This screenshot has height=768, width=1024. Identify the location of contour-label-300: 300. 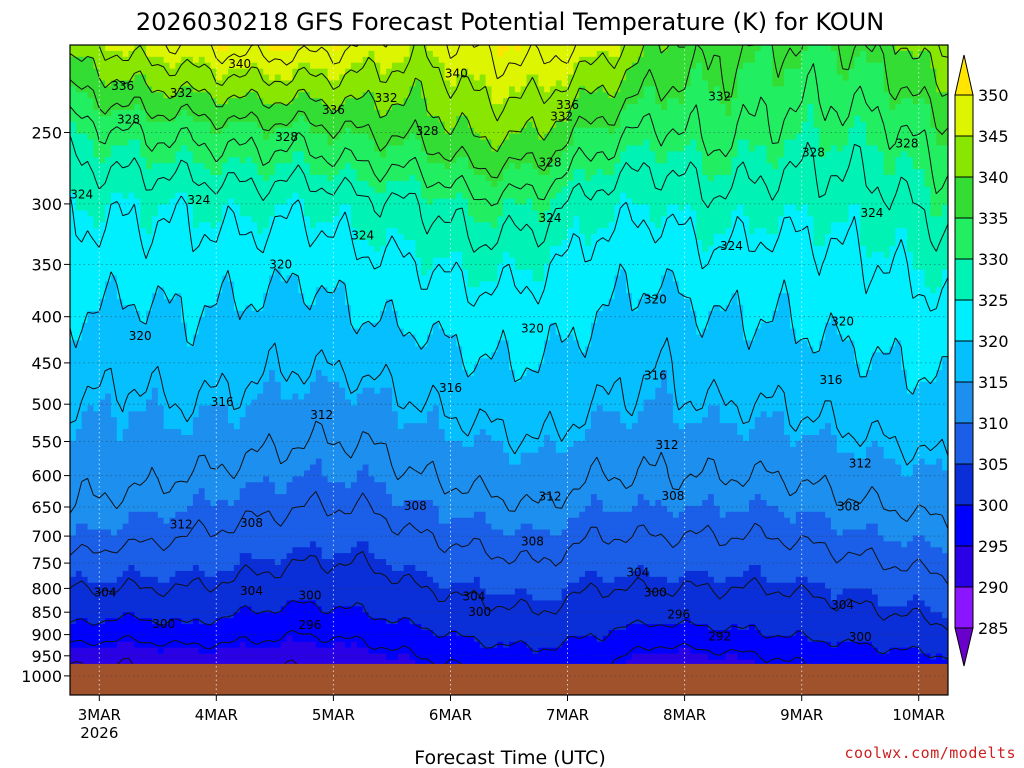
(310, 596).